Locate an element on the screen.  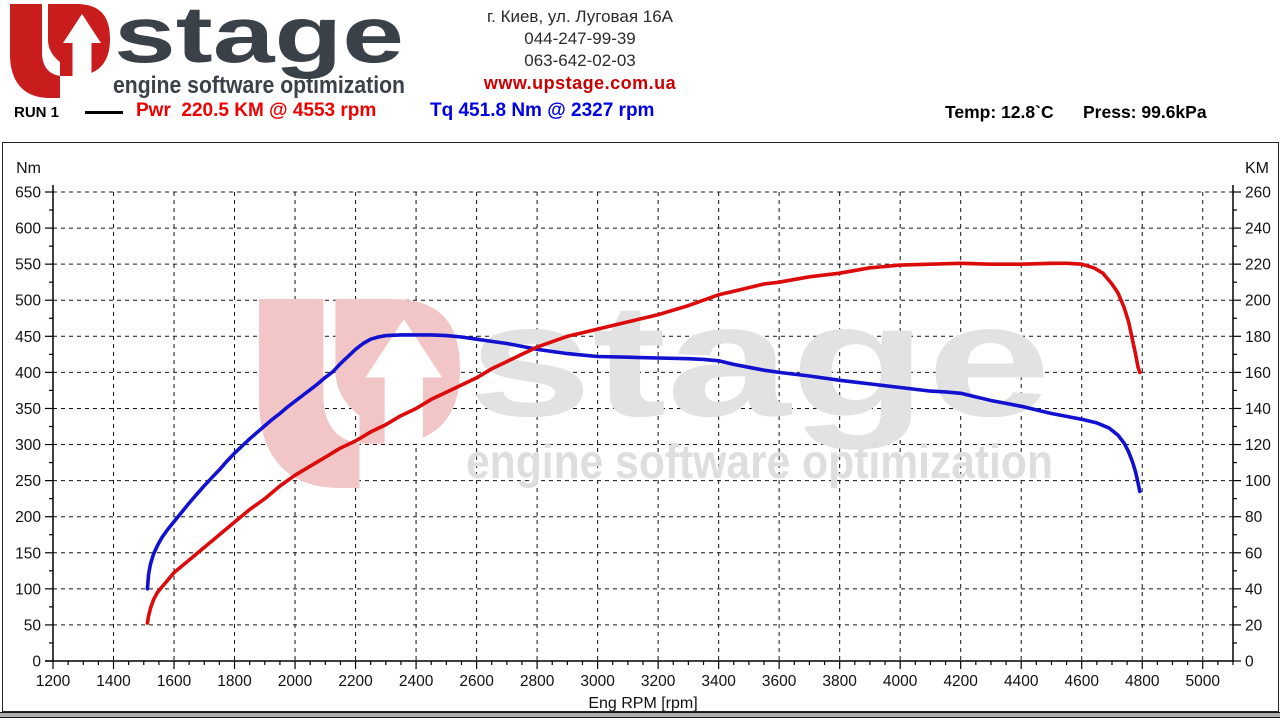
svg-text: 2600 is located at coordinates (476, 681).